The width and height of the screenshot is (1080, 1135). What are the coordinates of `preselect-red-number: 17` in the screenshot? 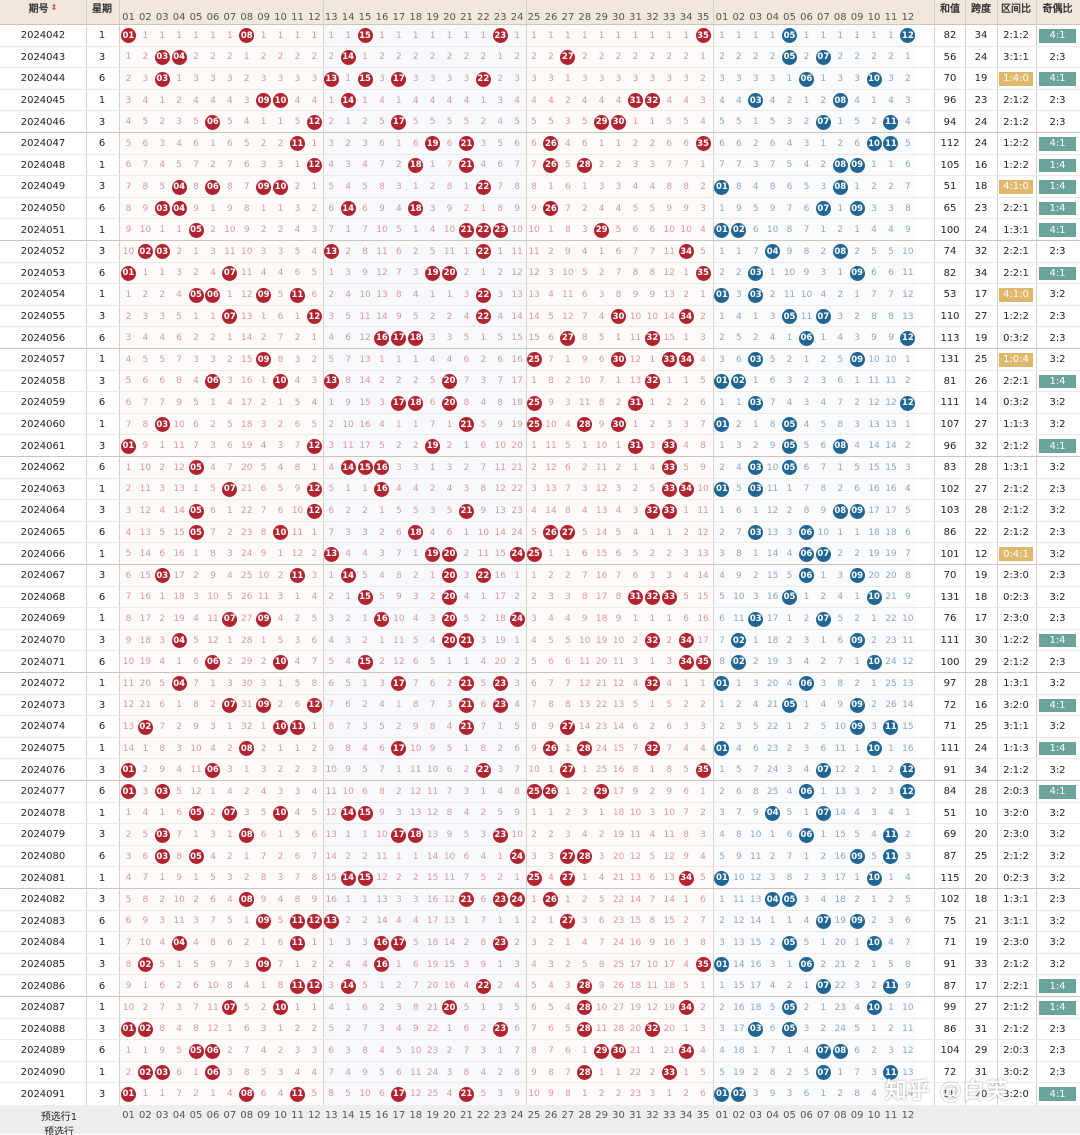 It's located at (398, 1115).